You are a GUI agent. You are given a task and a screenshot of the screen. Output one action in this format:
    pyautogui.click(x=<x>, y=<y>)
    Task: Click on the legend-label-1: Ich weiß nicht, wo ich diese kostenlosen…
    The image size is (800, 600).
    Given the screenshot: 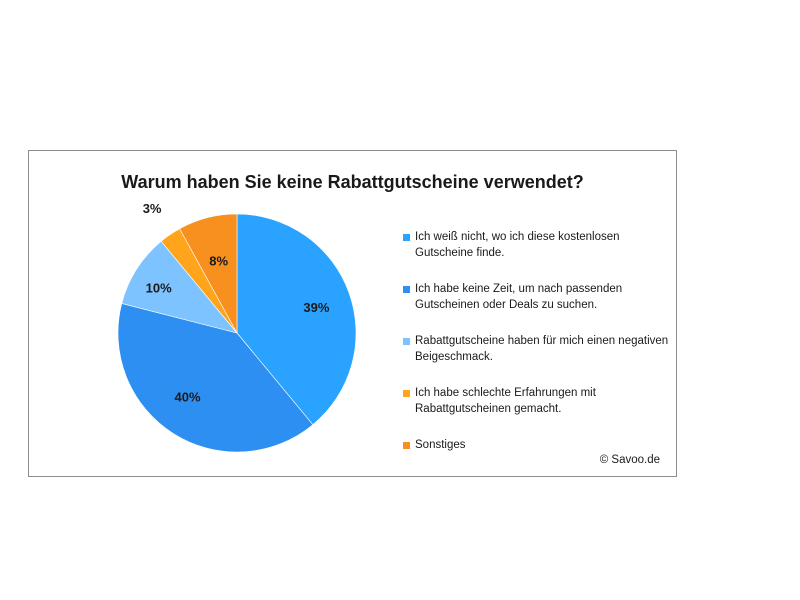 What is the action you would take?
    pyautogui.click(x=517, y=245)
    